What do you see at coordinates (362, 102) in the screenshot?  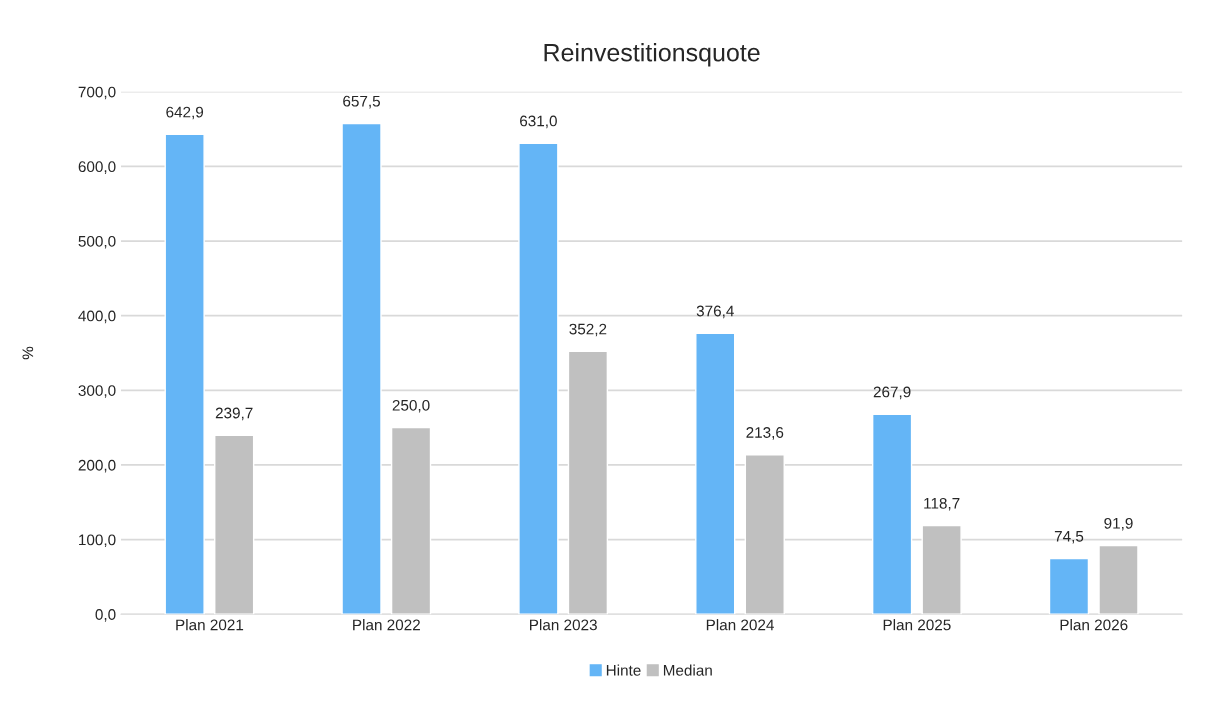 I see `data-label: 657,5` at bounding box center [362, 102].